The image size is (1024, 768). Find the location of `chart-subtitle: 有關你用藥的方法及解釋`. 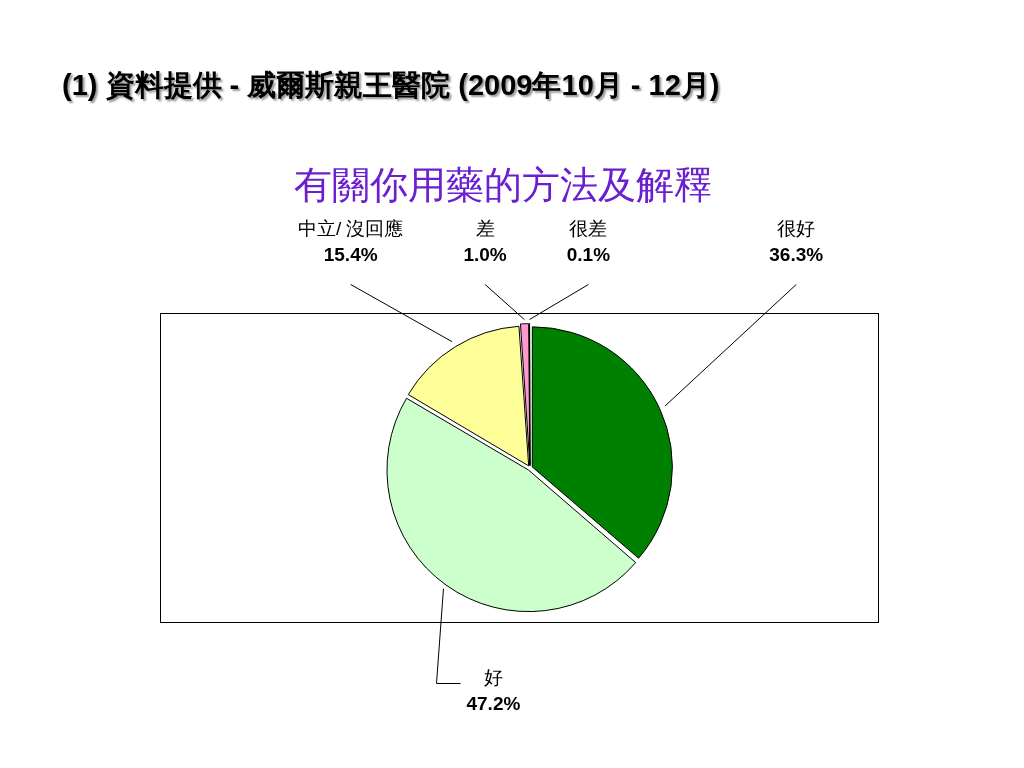

chart-subtitle: 有關你用藥的方法及解釋 is located at coordinates (503, 185).